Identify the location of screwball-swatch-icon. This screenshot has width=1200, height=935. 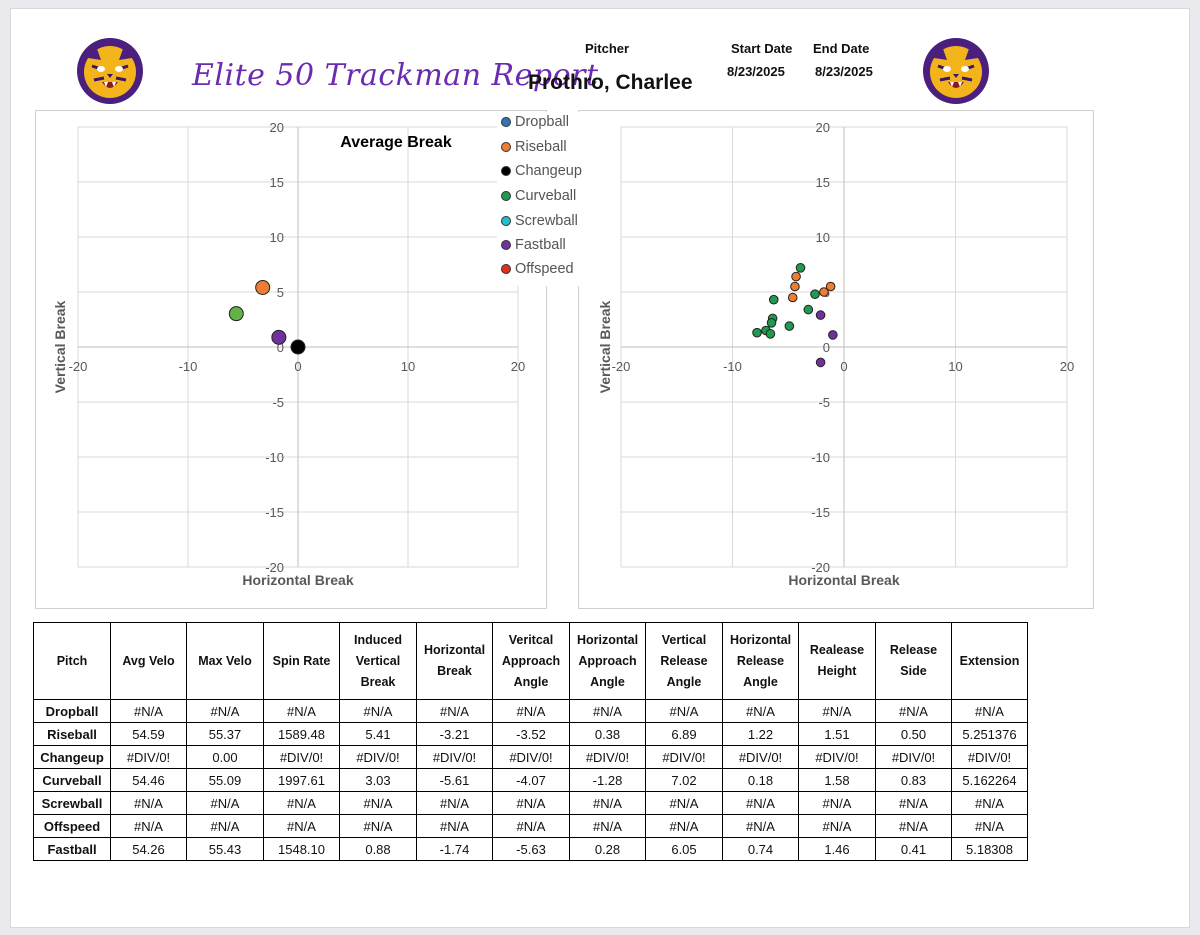
(506, 221).